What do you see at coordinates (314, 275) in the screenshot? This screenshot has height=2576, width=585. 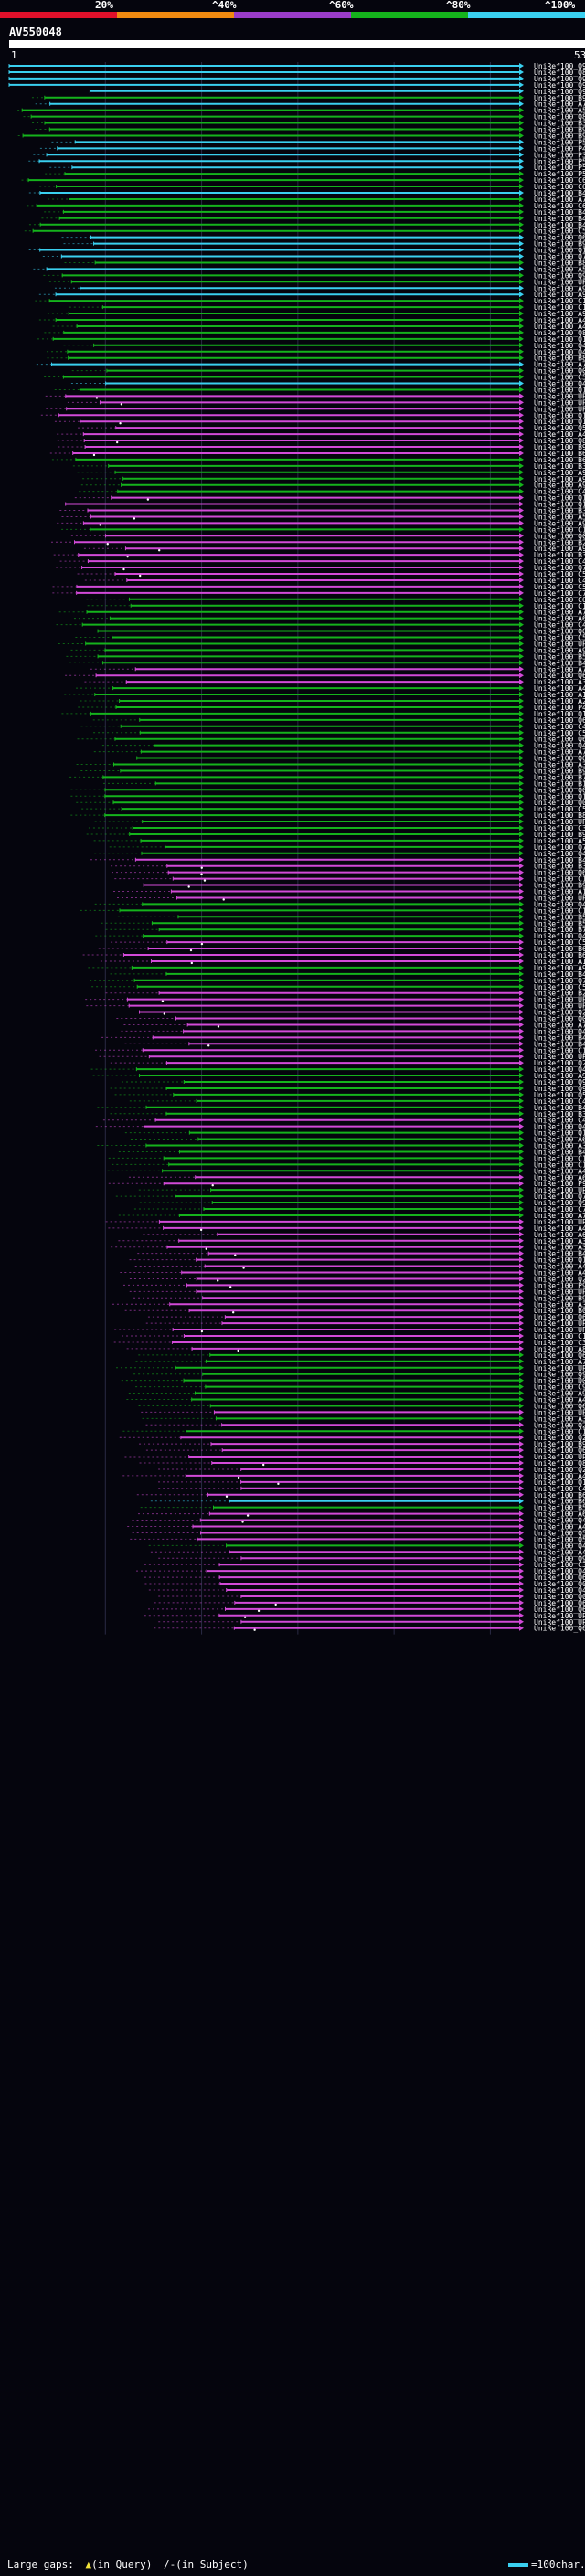 I see `hit-row: UniRef100_Q9S7M4` at bounding box center [314, 275].